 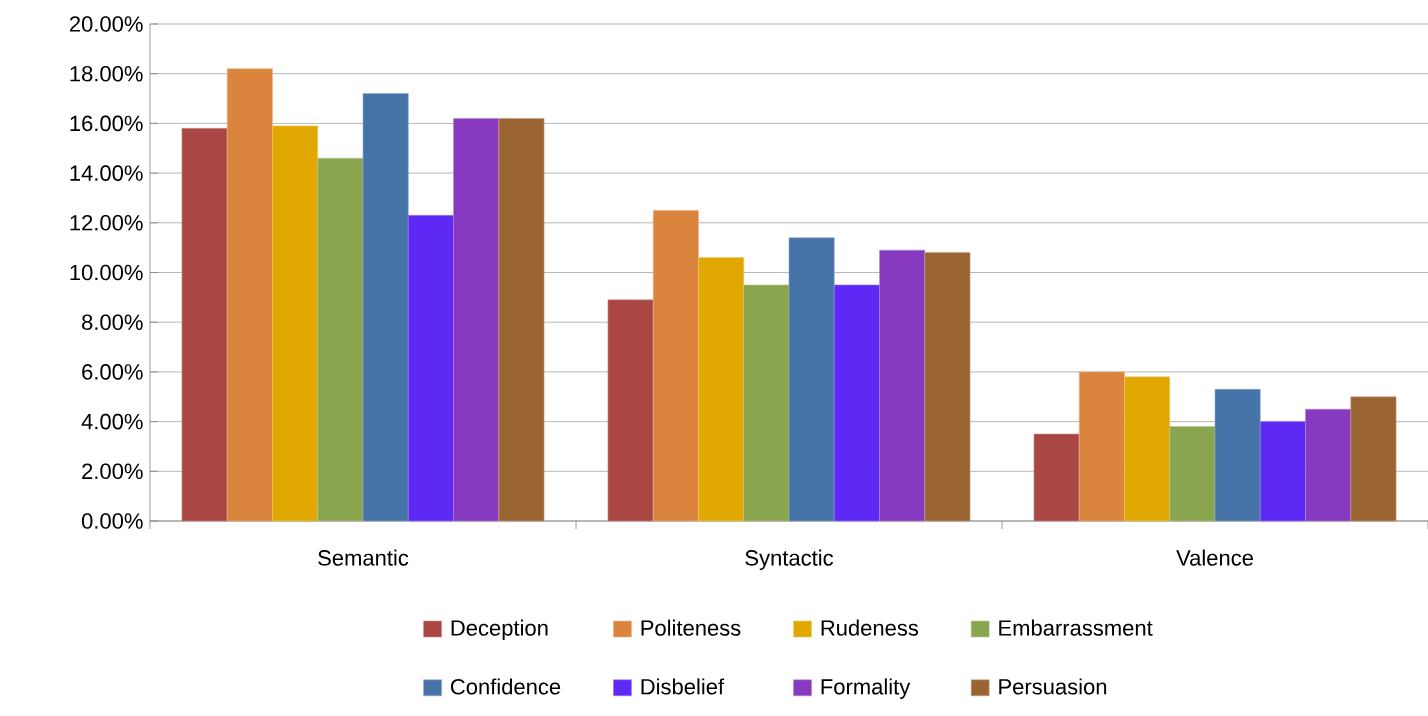 I want to click on legend-label: Disbelief, so click(x=683, y=686).